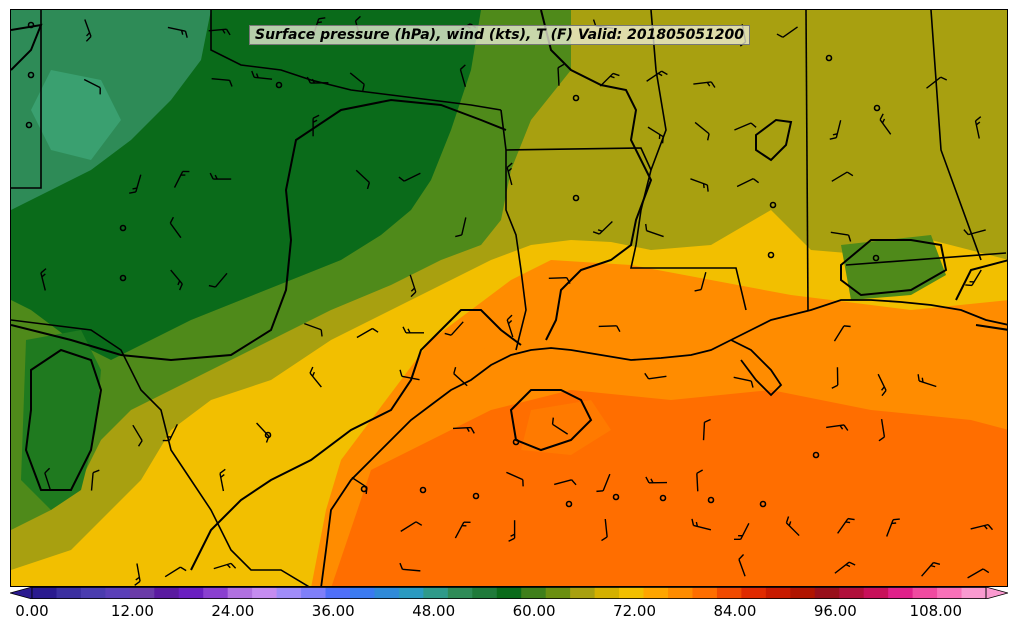 This screenshot has width=1018, height=633. What do you see at coordinates (160, 452) in the screenshot?
I see `state-line-mex` at bounding box center [160, 452].